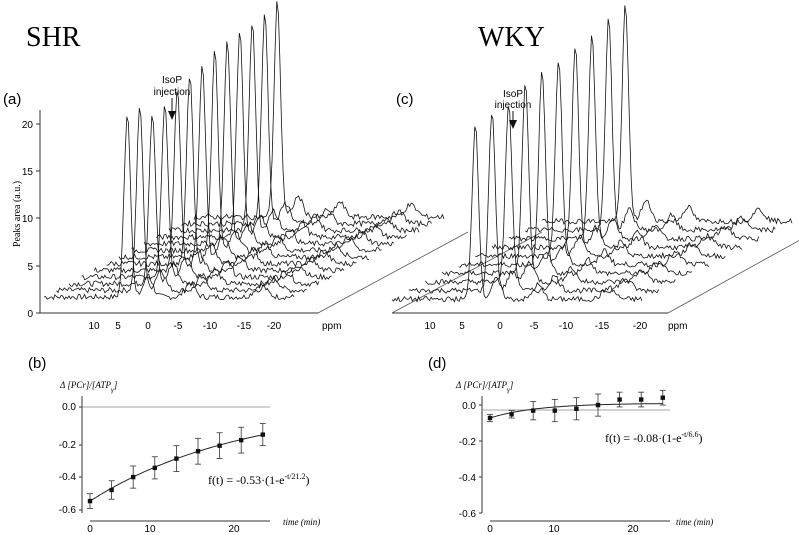 The height and width of the screenshot is (535, 799). I want to click on xtick-label-c: -20, so click(640, 326).